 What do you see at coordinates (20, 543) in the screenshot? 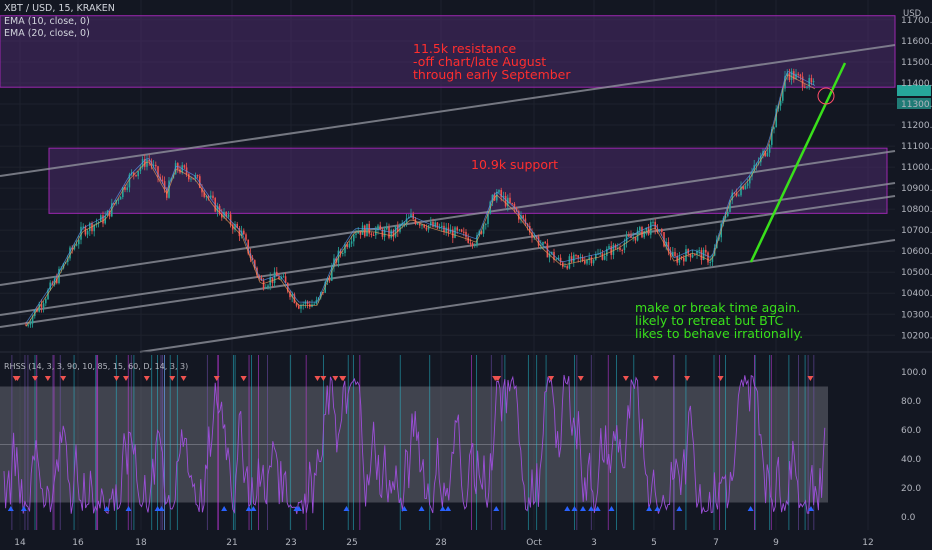
I see `x-tick-label: 14` at bounding box center [20, 543].